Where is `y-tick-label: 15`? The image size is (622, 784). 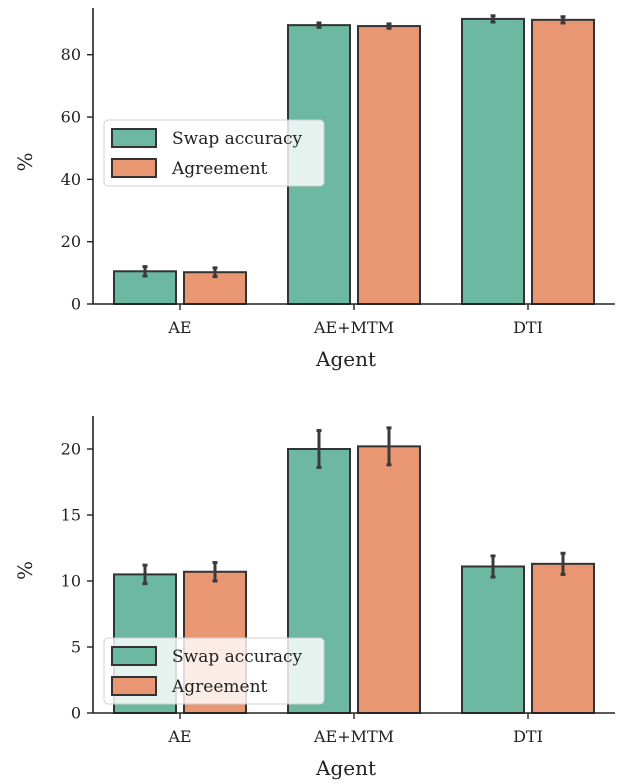 y-tick-label: 15 is located at coordinates (71, 515).